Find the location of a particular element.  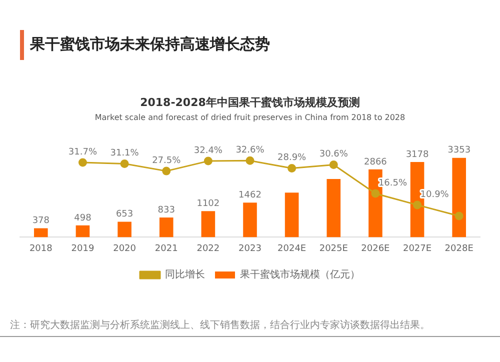

data-label: 833 is located at coordinates (166, 210).